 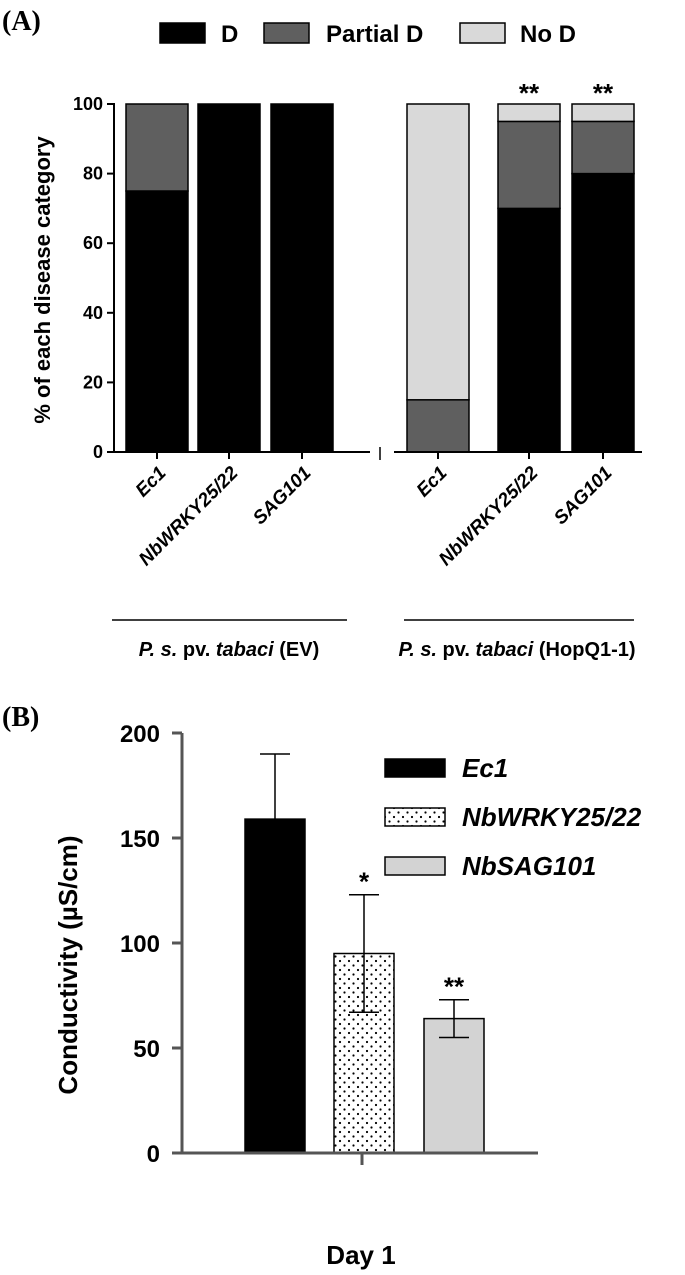 I want to click on bar-segment-d-ec1, so click(x=157, y=321).